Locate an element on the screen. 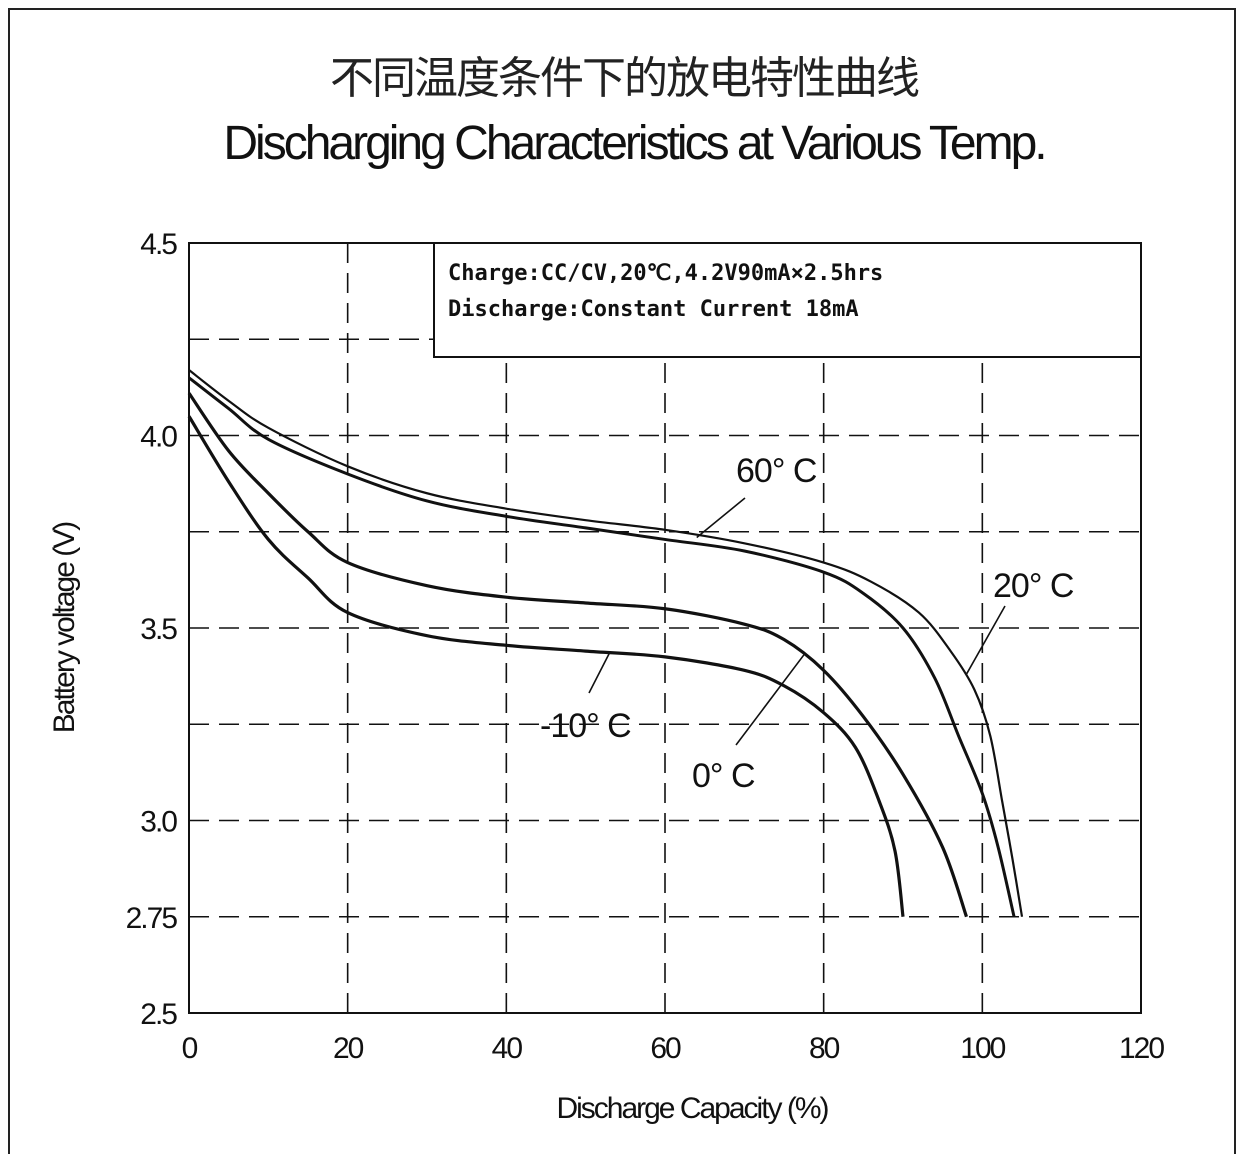 The width and height of the screenshot is (1248, 1156). curve-labels: 60° C 20° C 0° C -10° C is located at coordinates (807, 623).